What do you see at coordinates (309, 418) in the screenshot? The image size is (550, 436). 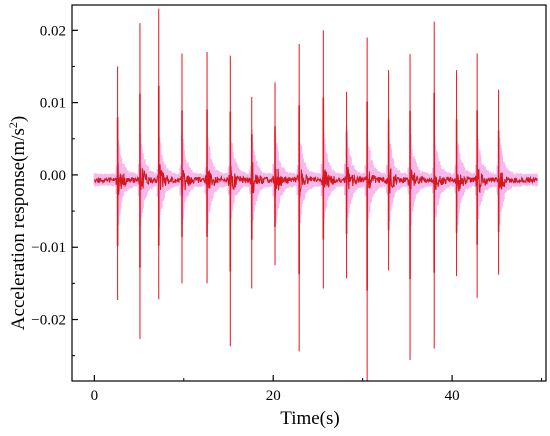 I see `x-axis-title: Time(s)` at bounding box center [309, 418].